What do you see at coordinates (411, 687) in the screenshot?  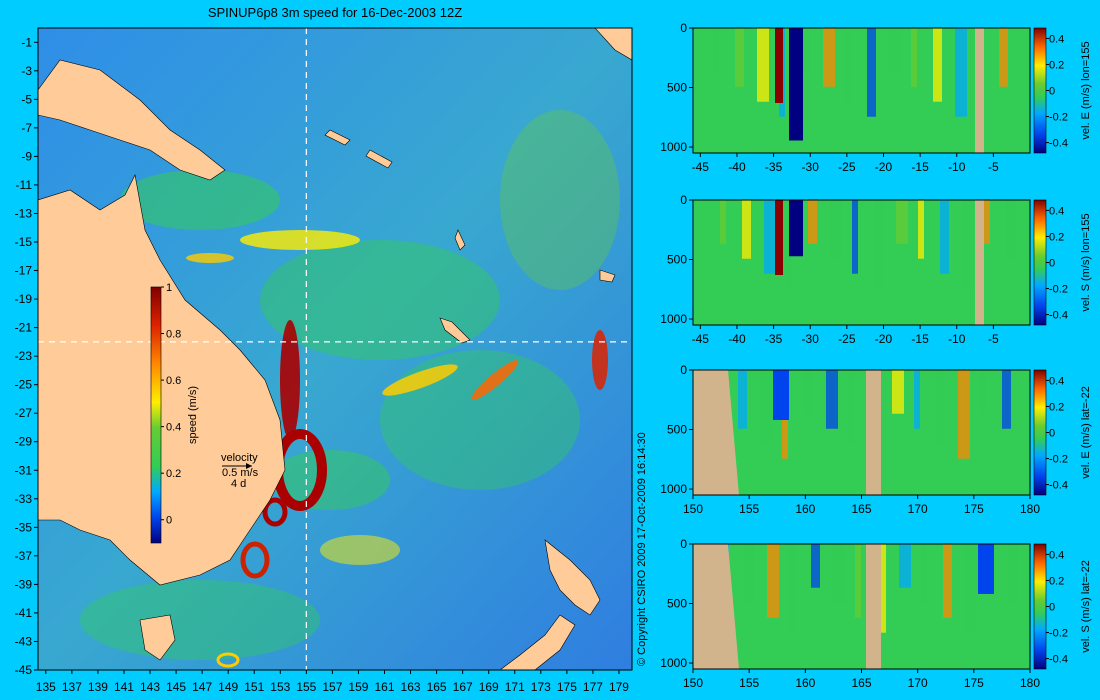 I see `lon-tick-label: 163` at bounding box center [411, 687].